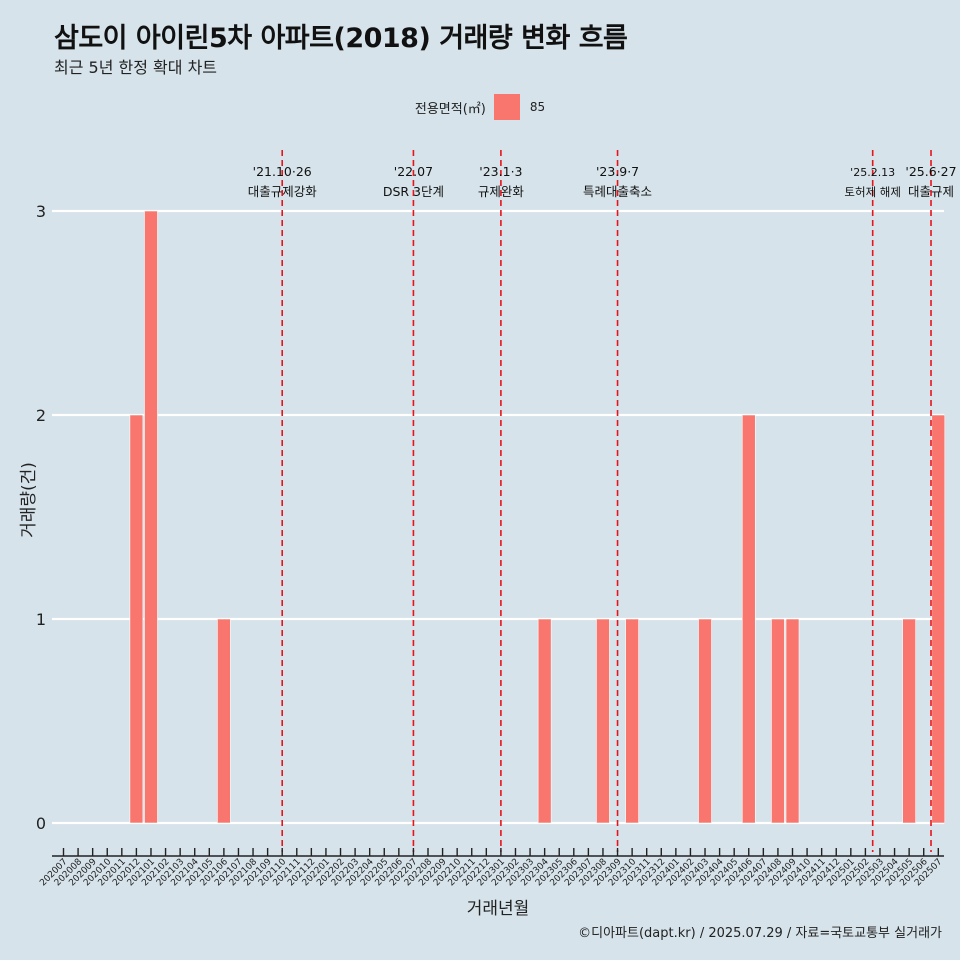 The height and width of the screenshot is (960, 960). What do you see at coordinates (500, 171) in the screenshot?
I see `annotation-date: '23.1·3` at bounding box center [500, 171].